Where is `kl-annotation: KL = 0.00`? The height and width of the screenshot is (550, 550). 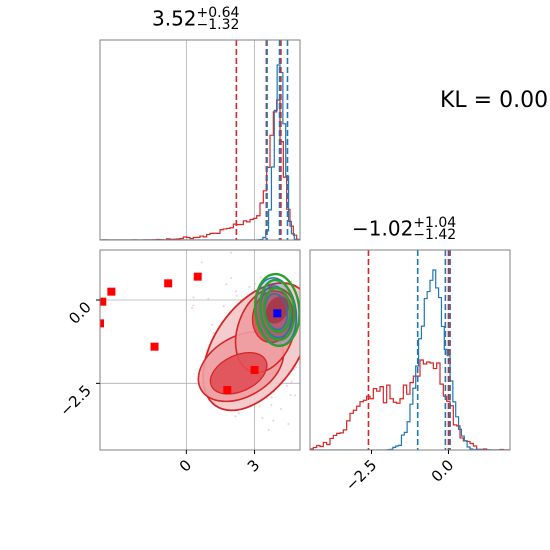 kl-annotation: KL = 0.00 is located at coordinates (494, 100).